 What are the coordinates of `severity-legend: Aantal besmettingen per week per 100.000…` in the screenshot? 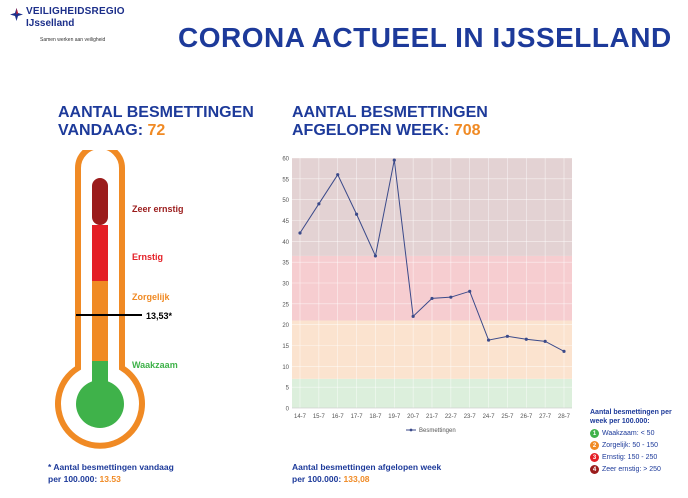 It's located at (638, 441).